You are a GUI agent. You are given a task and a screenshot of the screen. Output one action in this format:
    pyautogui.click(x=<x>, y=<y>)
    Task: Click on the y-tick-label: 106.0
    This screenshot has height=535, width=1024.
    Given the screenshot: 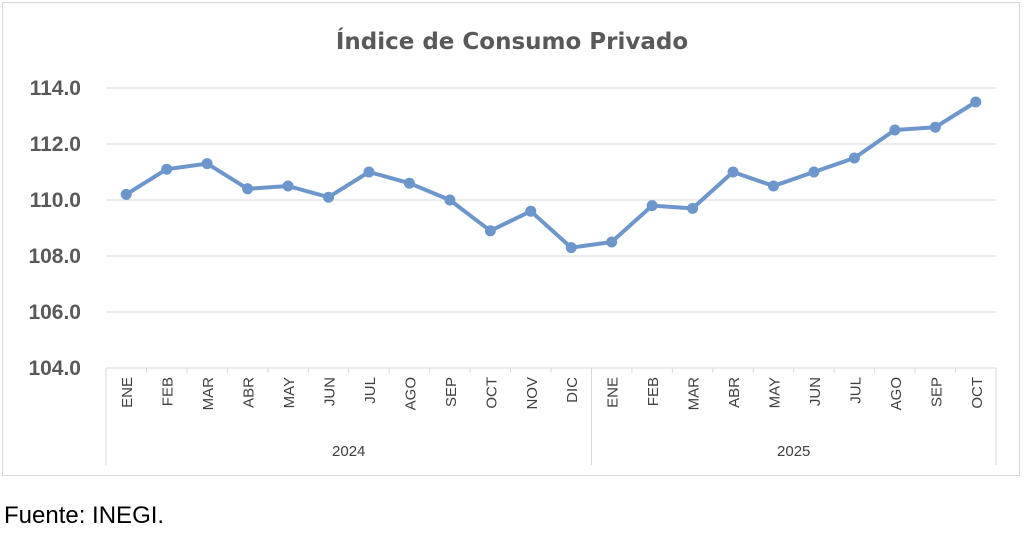 What is the action you would take?
    pyautogui.click(x=54, y=312)
    